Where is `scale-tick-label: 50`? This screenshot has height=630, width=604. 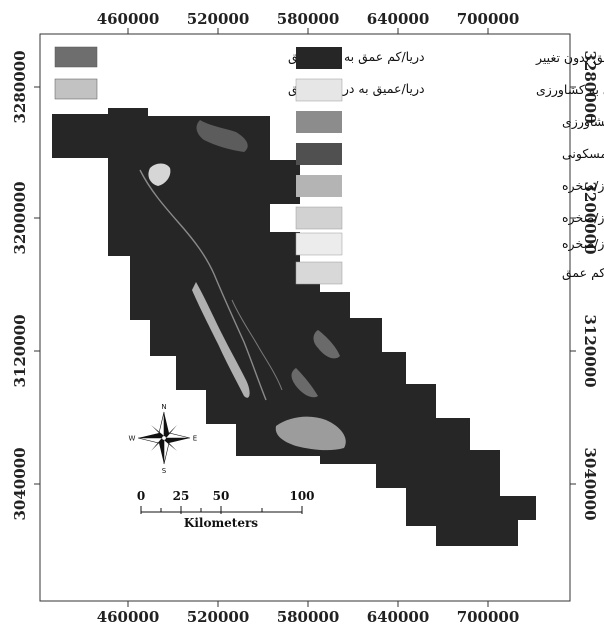
scale-tick-label: 50 is located at coordinates (221, 496).